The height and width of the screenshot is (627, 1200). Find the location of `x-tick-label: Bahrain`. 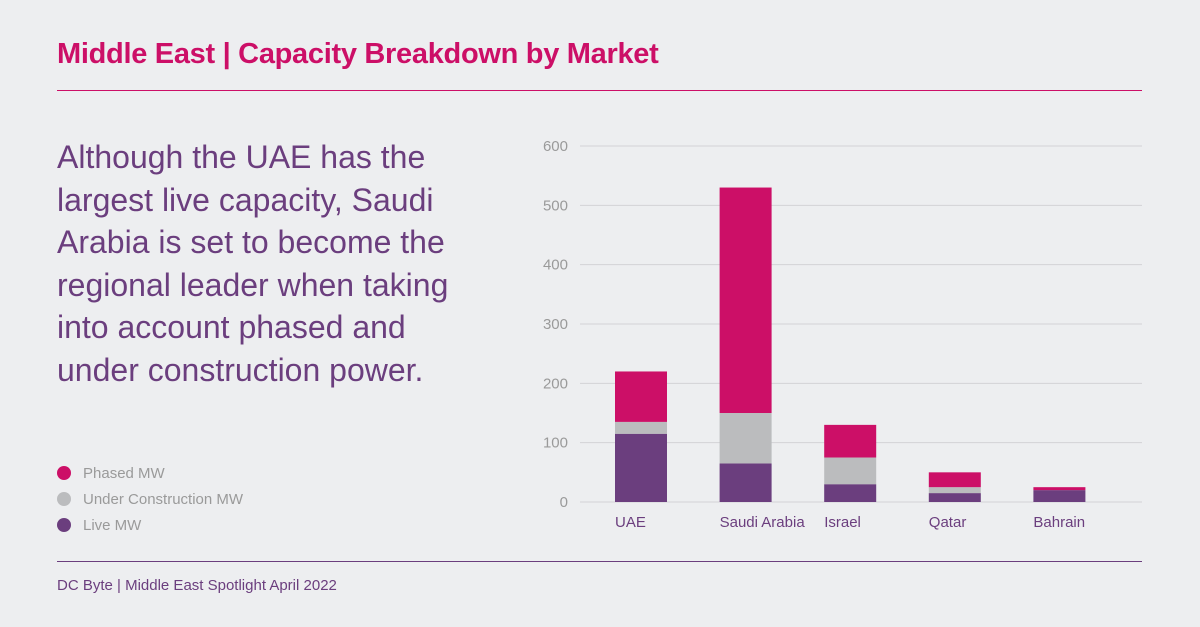

x-tick-label: Bahrain is located at coordinates (1059, 522).